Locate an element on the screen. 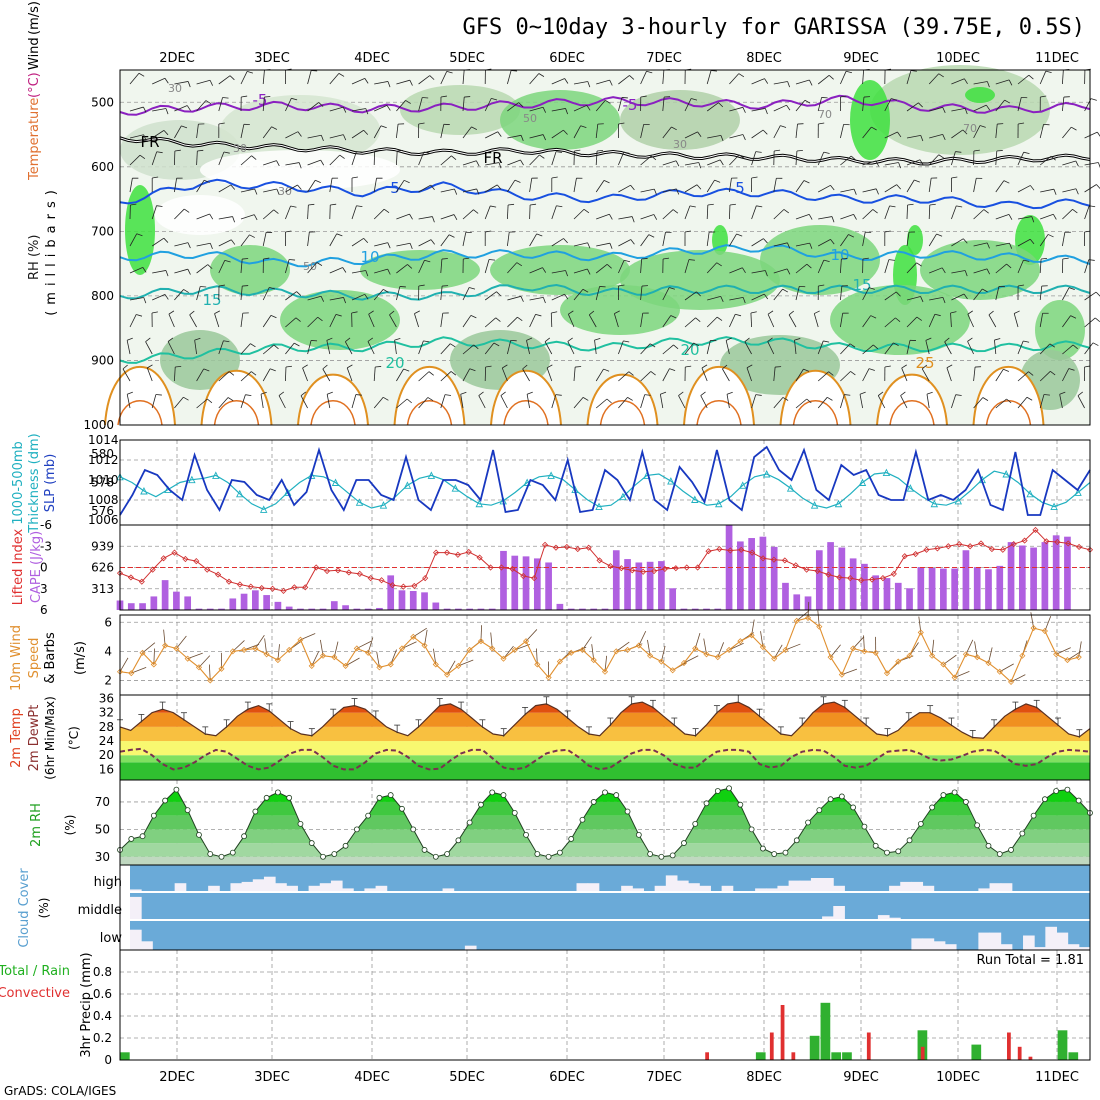 This screenshot has height=1100, width=1100. dewpt2m-label: 2m DewPt is located at coordinates (34, 738).